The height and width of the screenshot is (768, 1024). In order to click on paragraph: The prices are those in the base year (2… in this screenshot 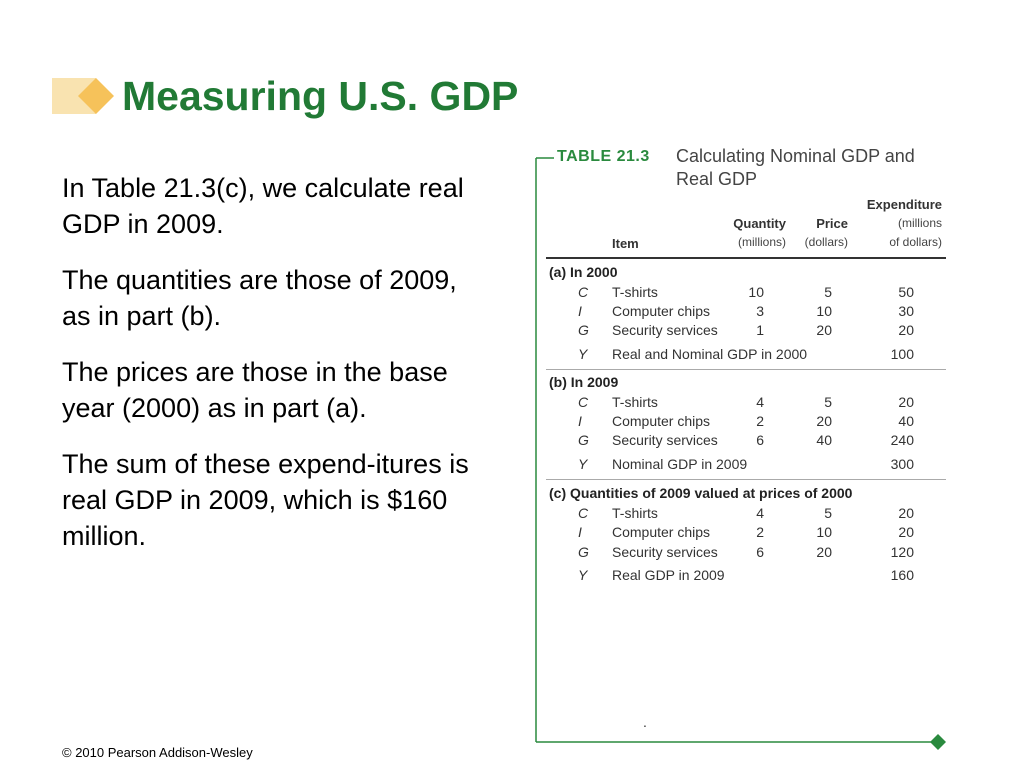, I will do `click(255, 390)`.